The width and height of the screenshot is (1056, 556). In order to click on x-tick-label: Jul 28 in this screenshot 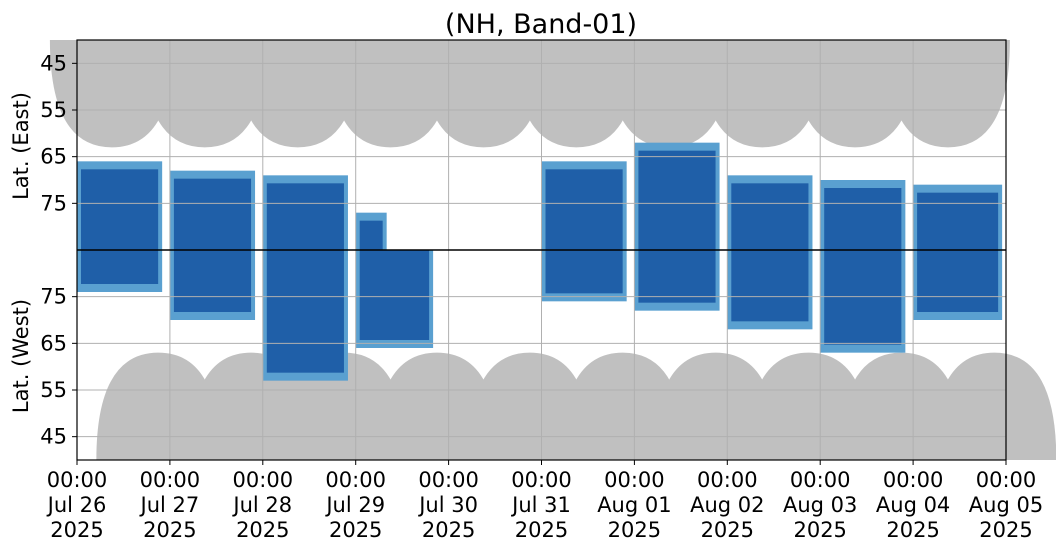, I will do `click(261, 505)`.